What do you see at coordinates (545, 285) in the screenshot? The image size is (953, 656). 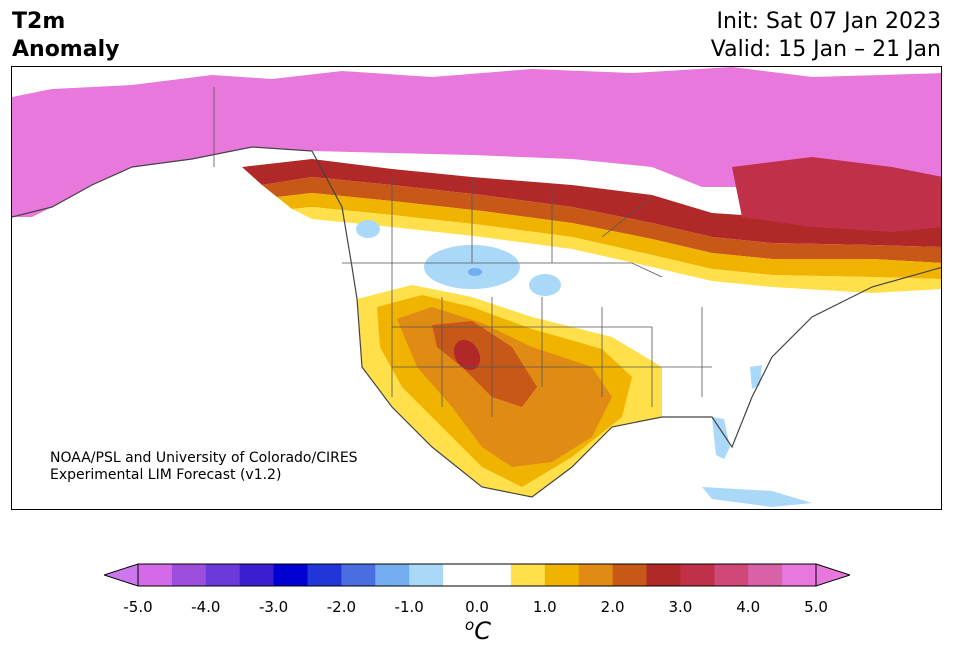 I see `cold-anomaly-dakota` at bounding box center [545, 285].